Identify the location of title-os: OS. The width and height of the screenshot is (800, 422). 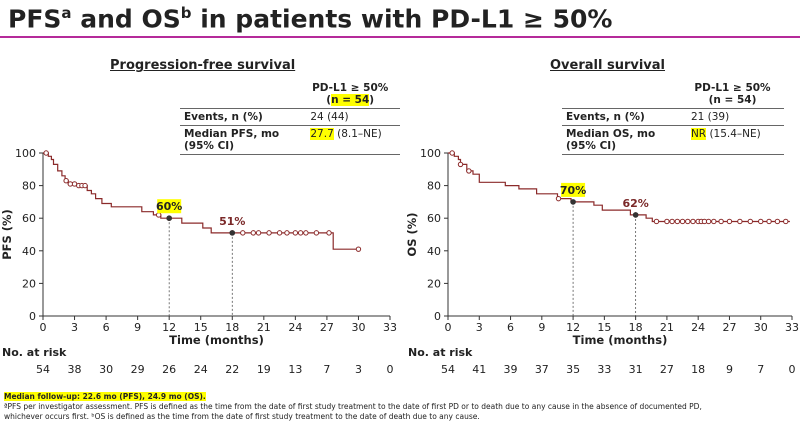
(161, 19).